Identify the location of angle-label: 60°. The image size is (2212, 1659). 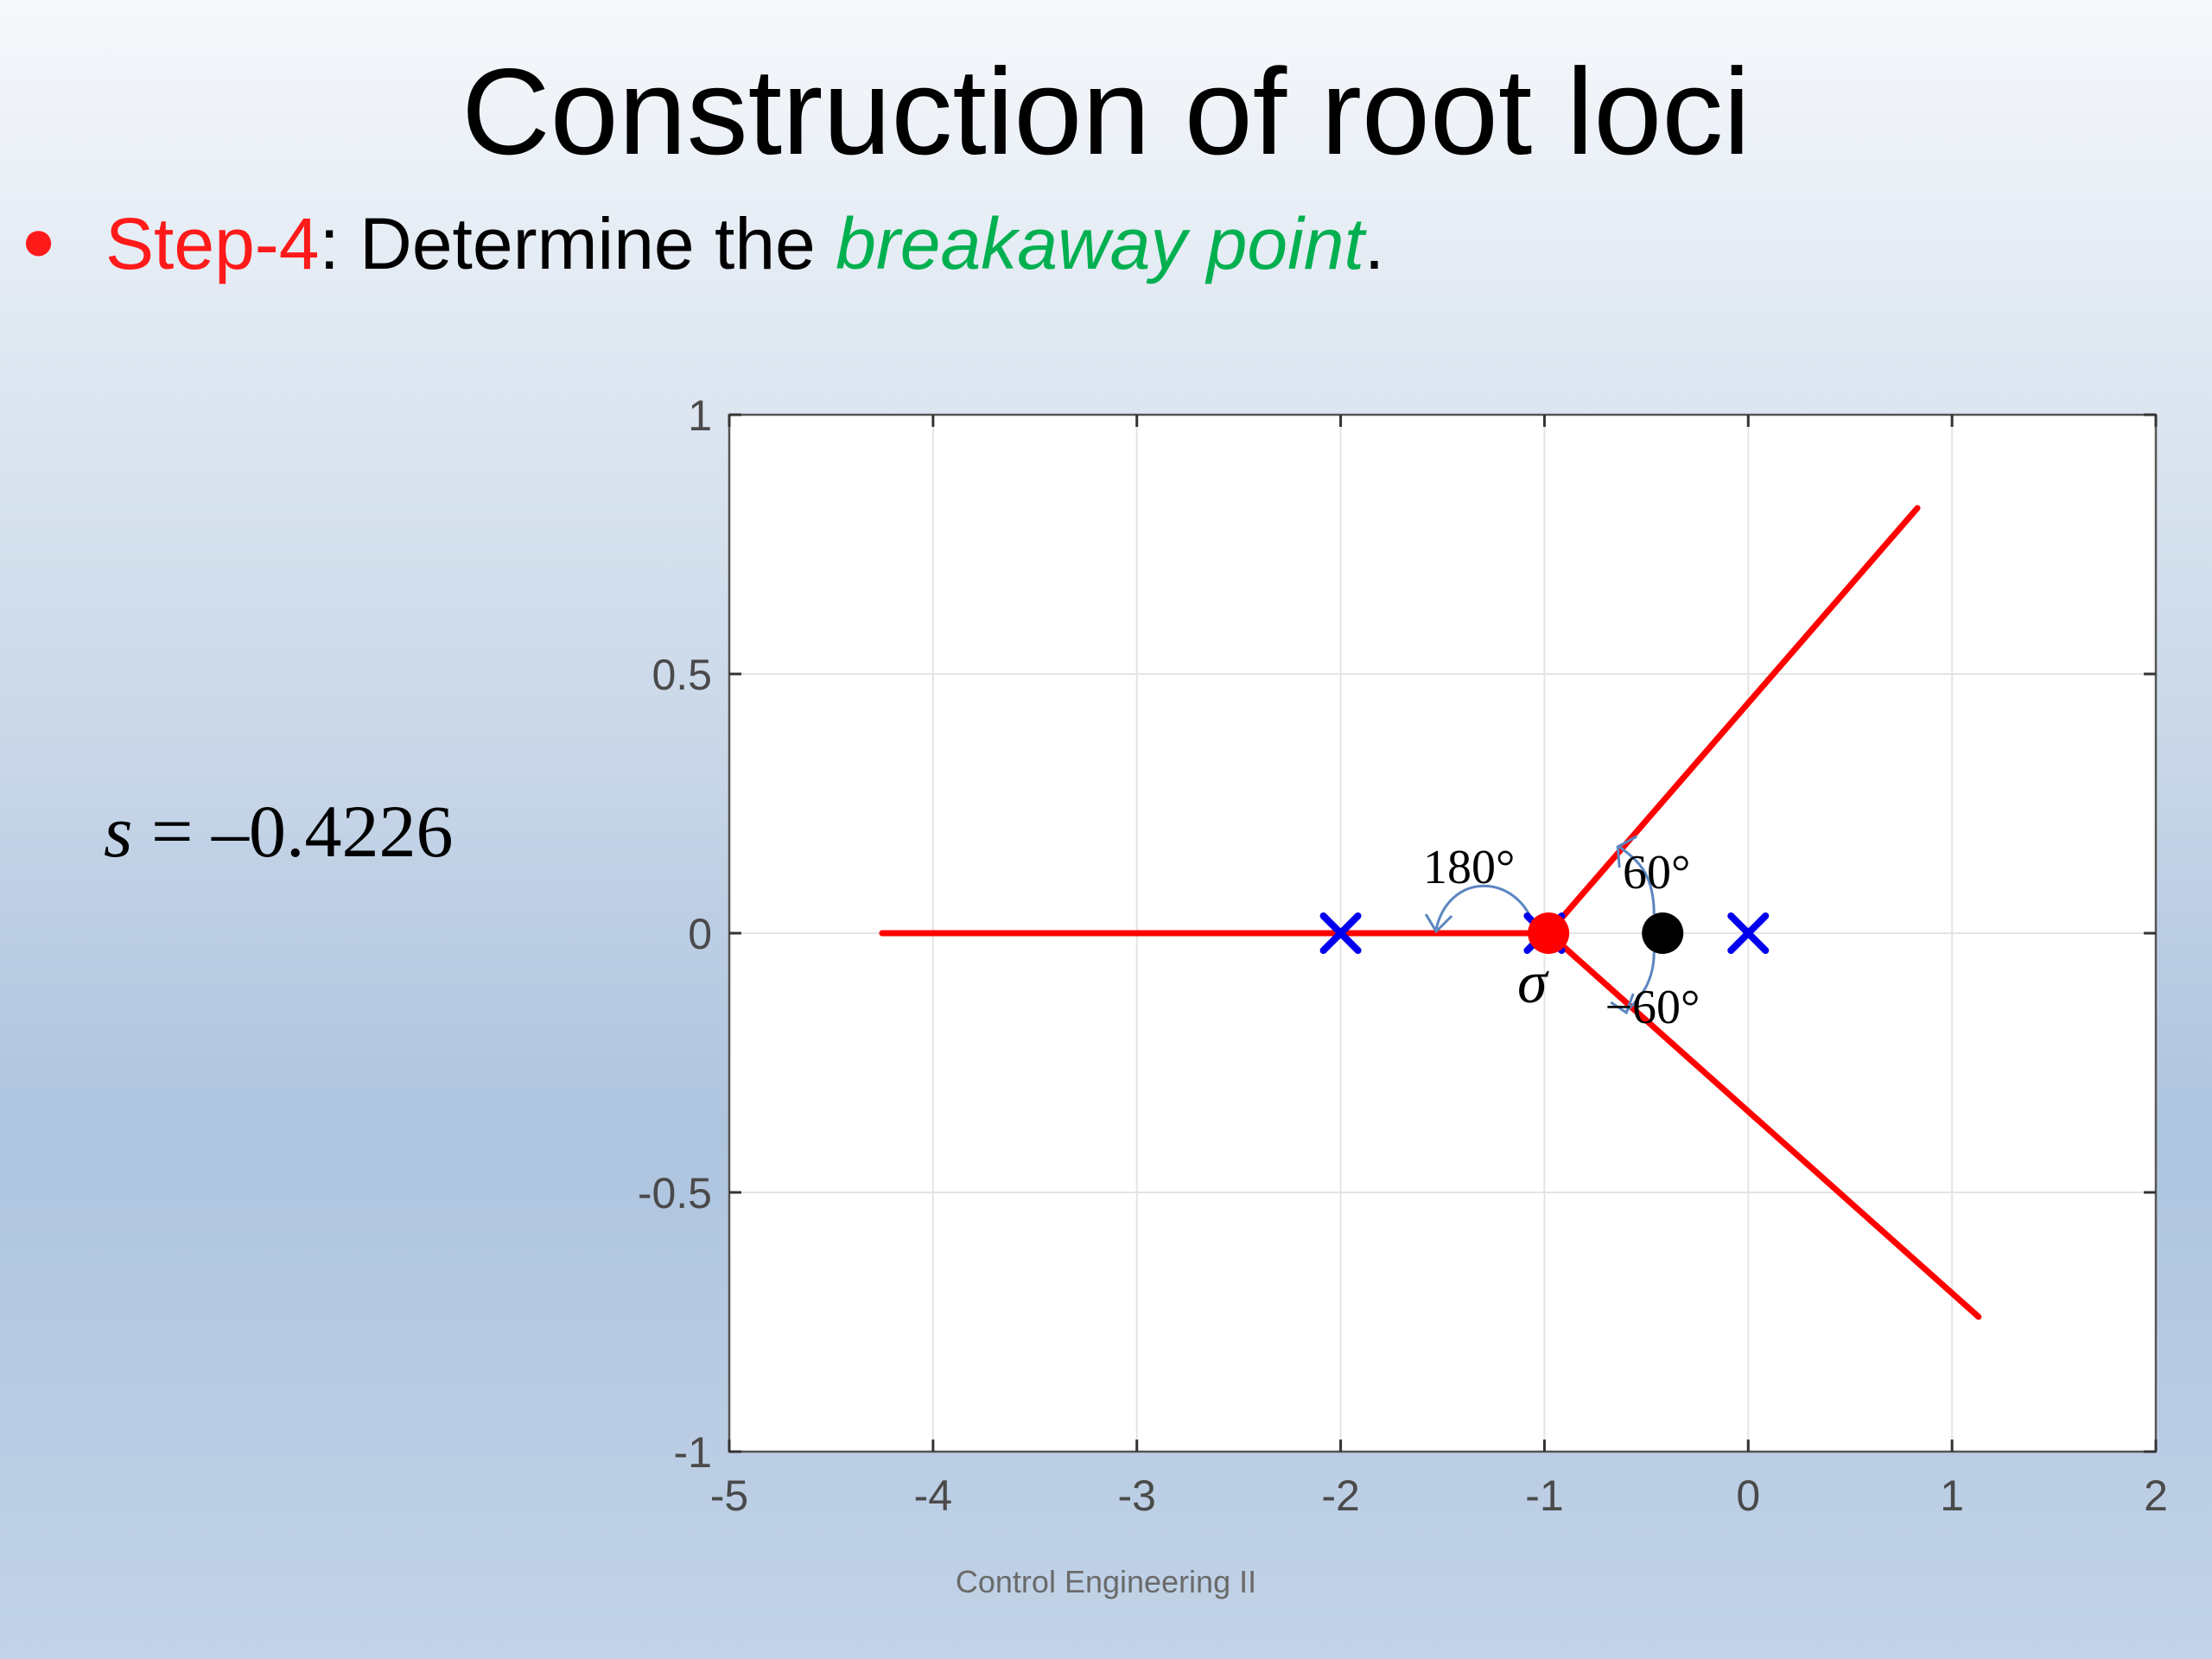
(1656, 872).